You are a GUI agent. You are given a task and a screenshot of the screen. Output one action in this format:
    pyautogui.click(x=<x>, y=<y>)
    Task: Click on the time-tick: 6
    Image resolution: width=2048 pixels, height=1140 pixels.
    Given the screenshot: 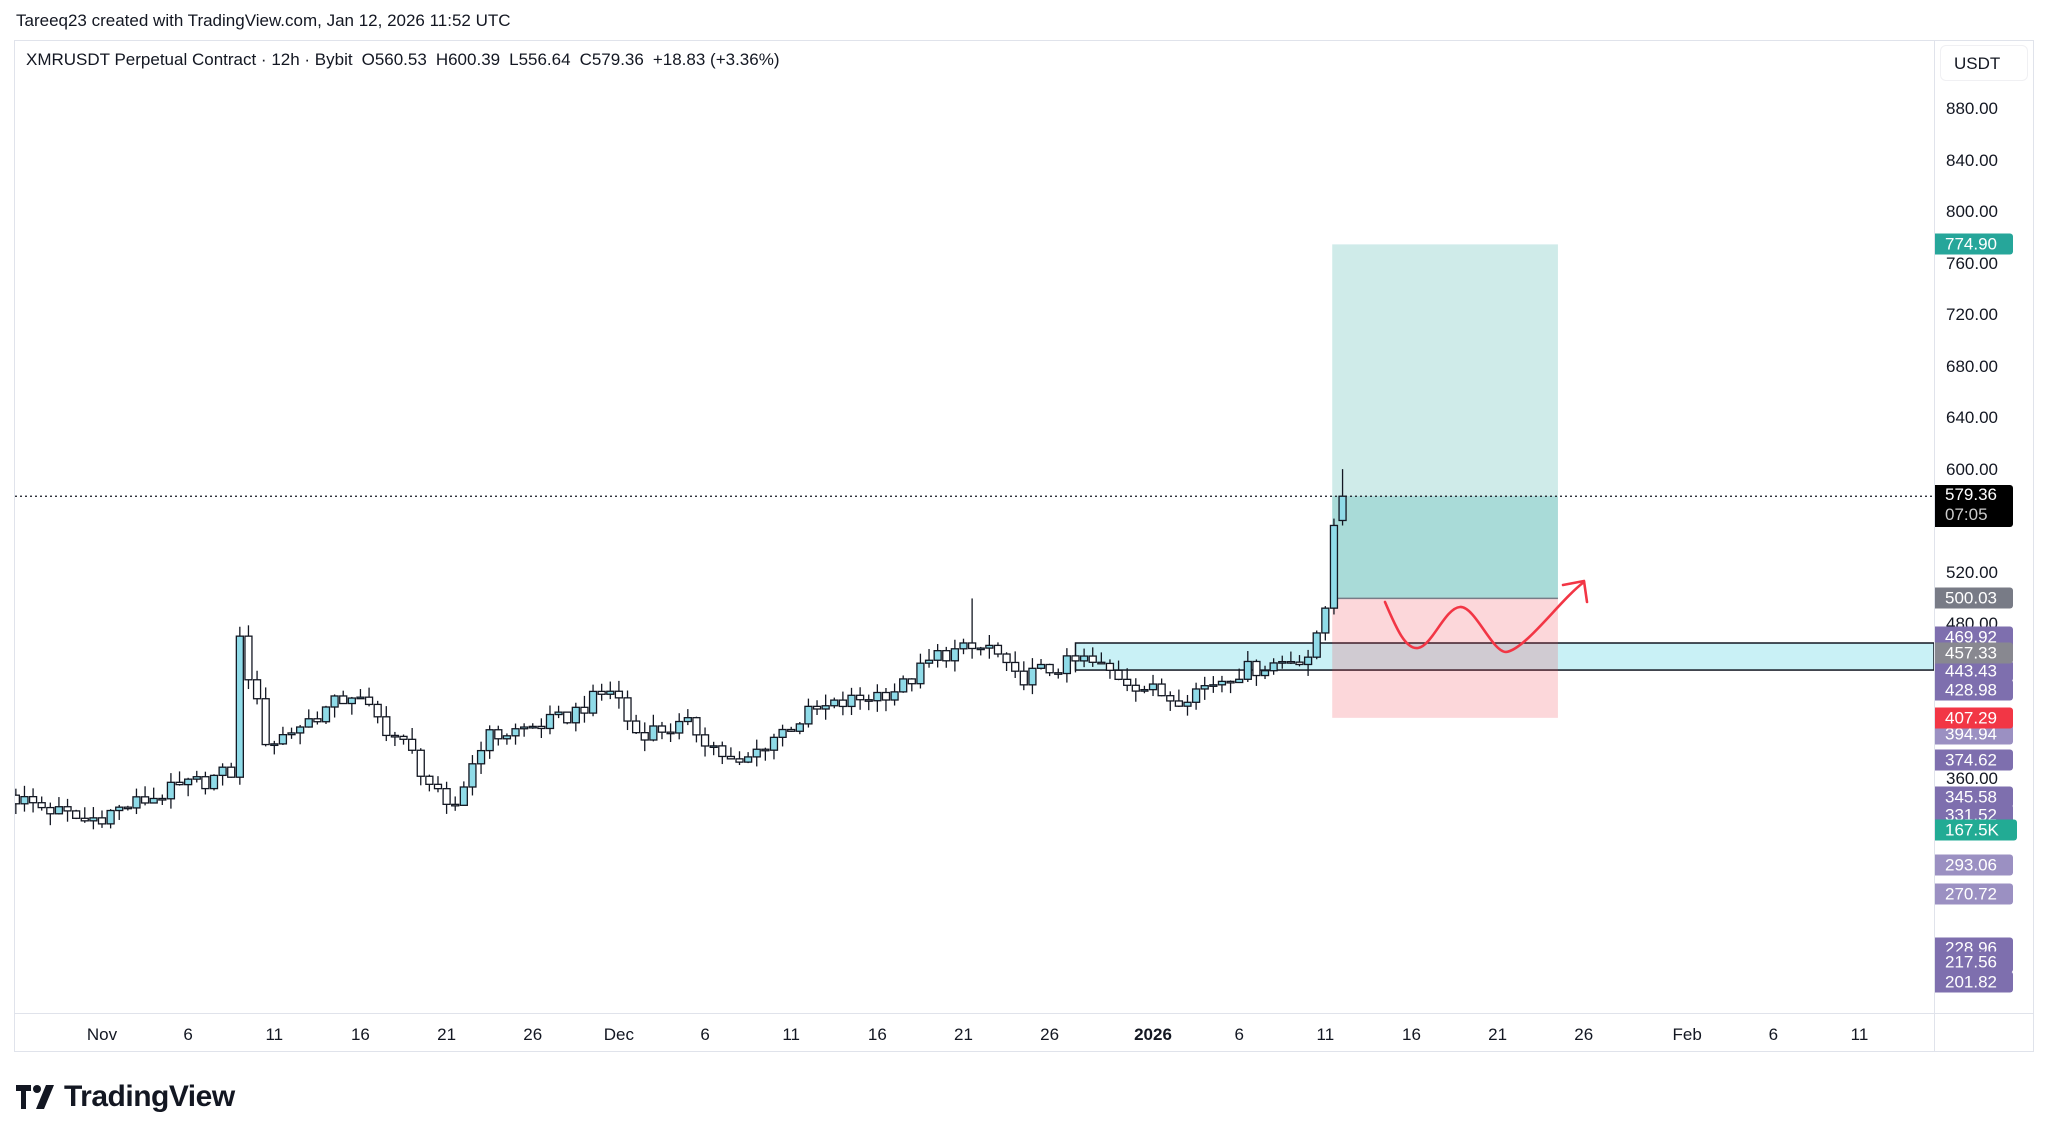 What is the action you would take?
    pyautogui.click(x=1239, y=1034)
    